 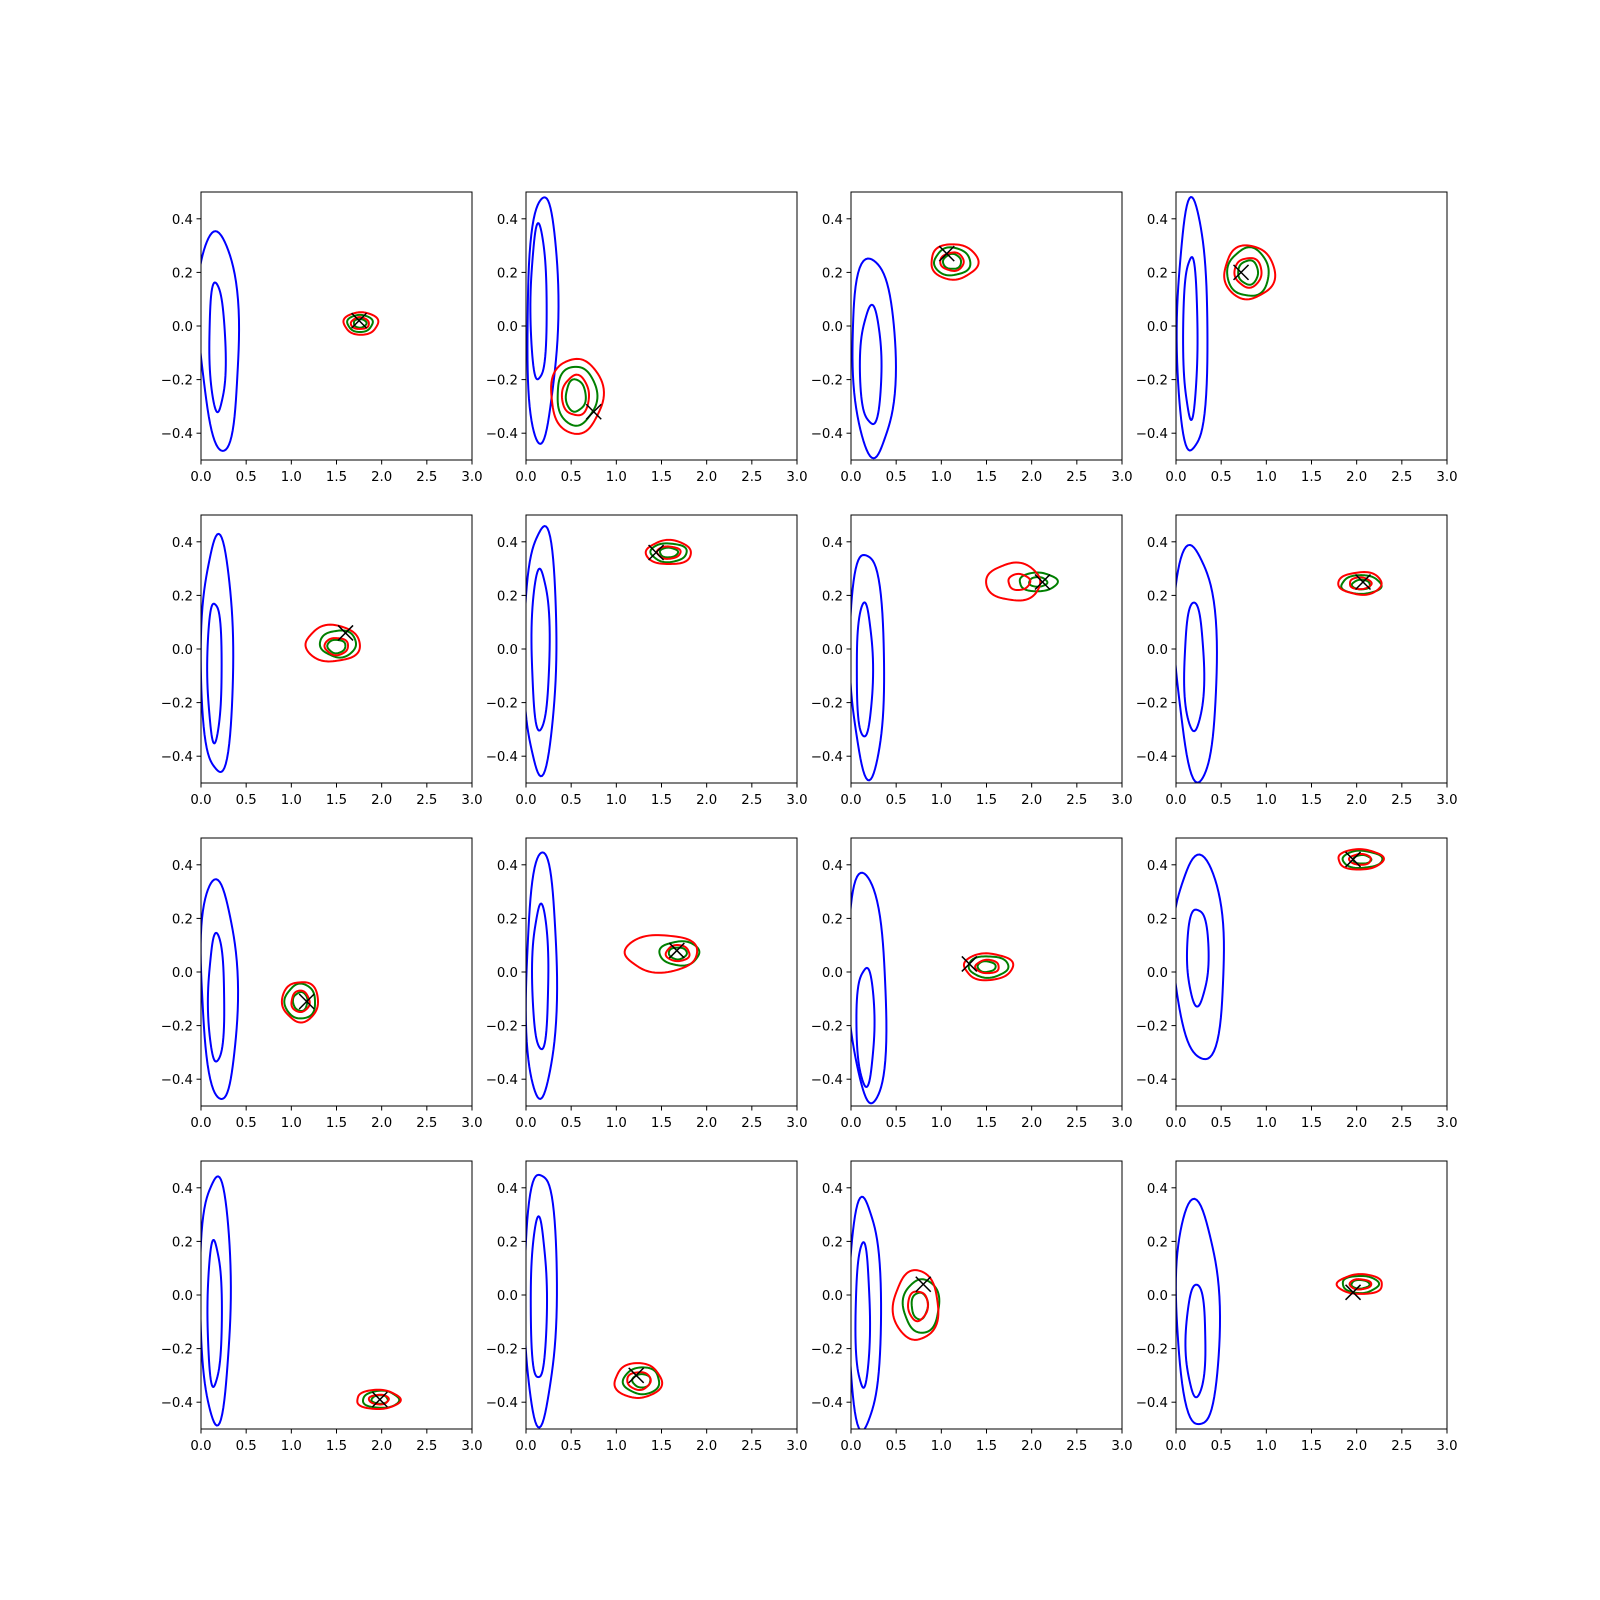 What do you see at coordinates (647, 1307) in the screenshot?
I see `subplot-14: 0.0 0.5 1.0 1.5 2.0 2.5 3.0 −0.4 −0.2 0.0 0.2 0.4` at bounding box center [647, 1307].